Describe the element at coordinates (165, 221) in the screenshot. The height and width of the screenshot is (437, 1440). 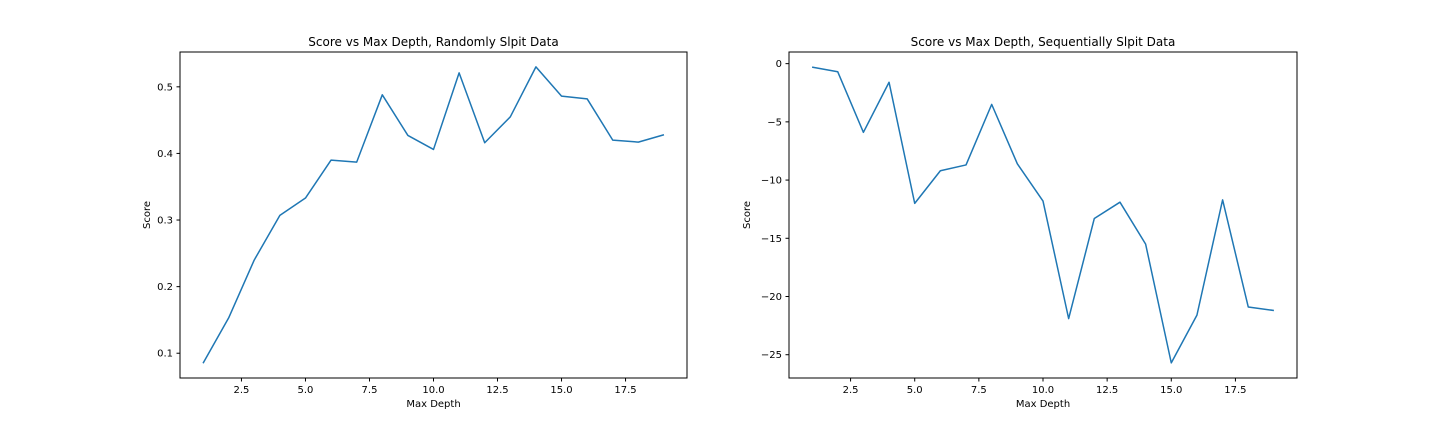
I see `y-tick-label: 0.3` at that location.